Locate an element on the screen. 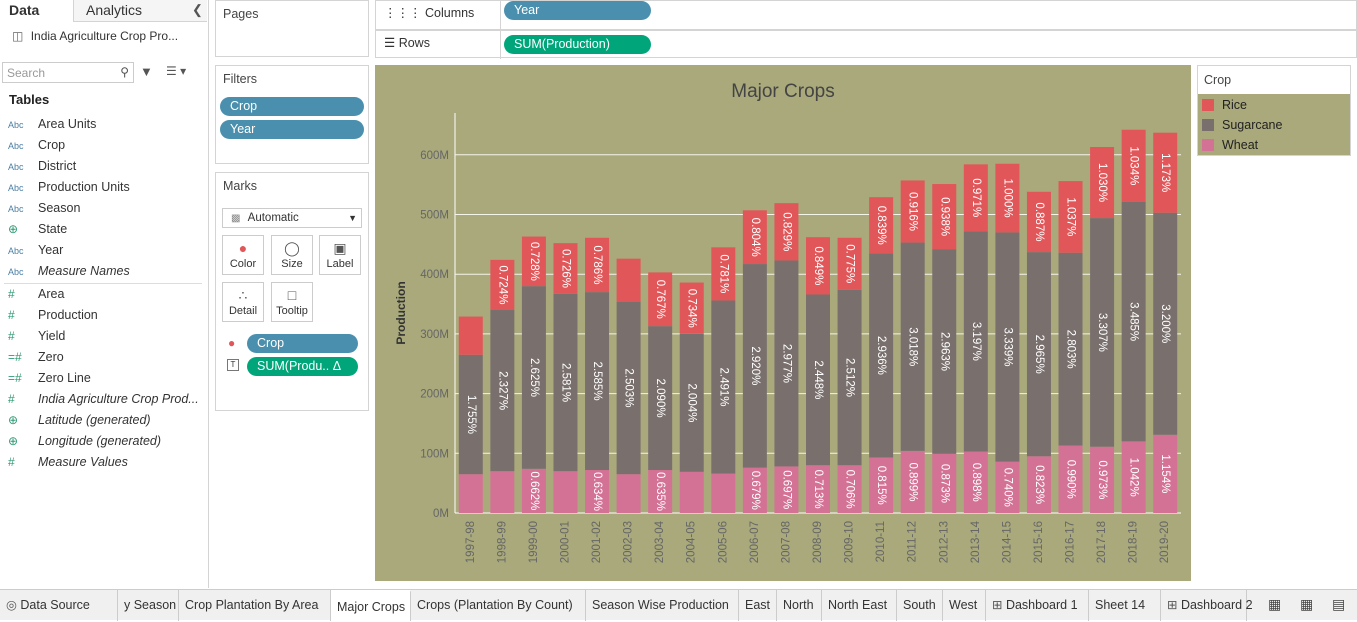 This screenshot has width=1357, height=622. field-dimension: Abc Season is located at coordinates (44, 208).